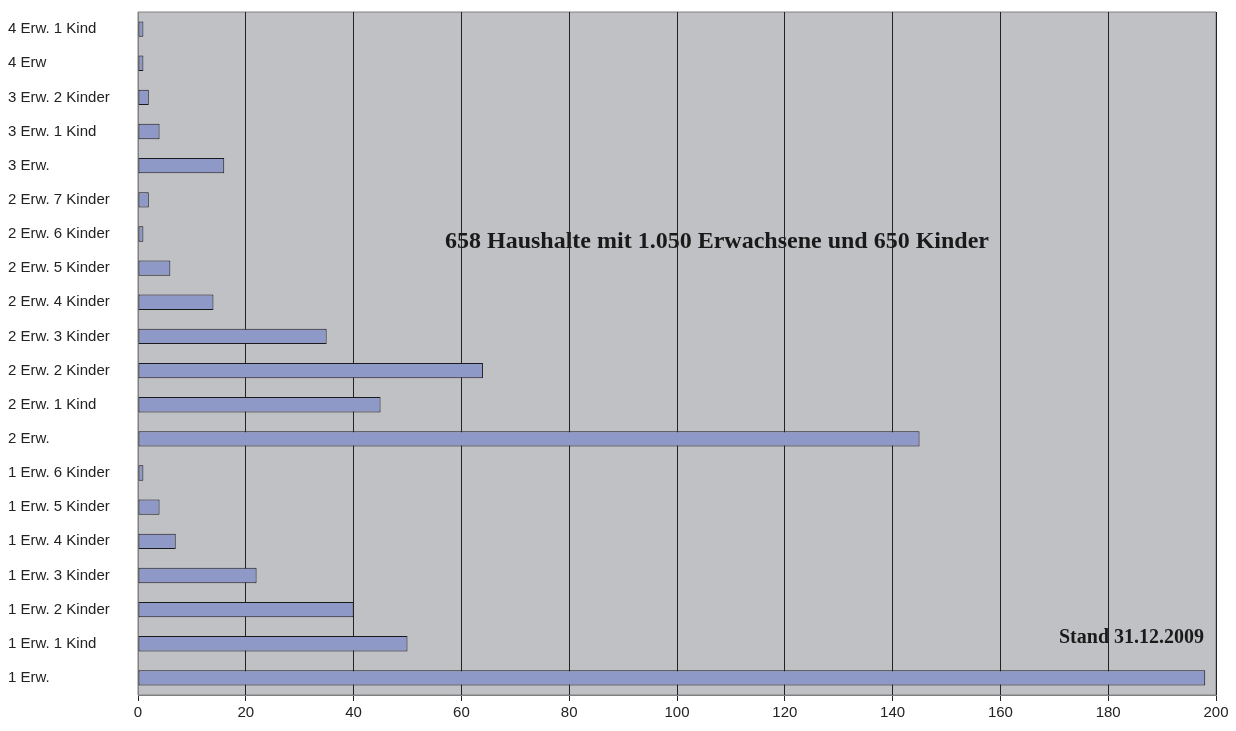 The height and width of the screenshot is (731, 1236). Describe the element at coordinates (52, 130) in the screenshot. I see `y-tick-label: 3 Erw. 1 Kind` at that location.